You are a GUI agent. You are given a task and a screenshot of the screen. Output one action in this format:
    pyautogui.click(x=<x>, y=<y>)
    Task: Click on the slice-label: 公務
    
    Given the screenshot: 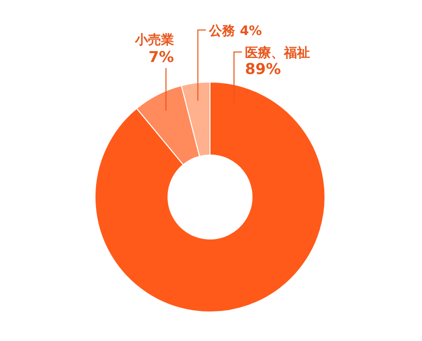 What is the action you would take?
    pyautogui.click(x=222, y=31)
    